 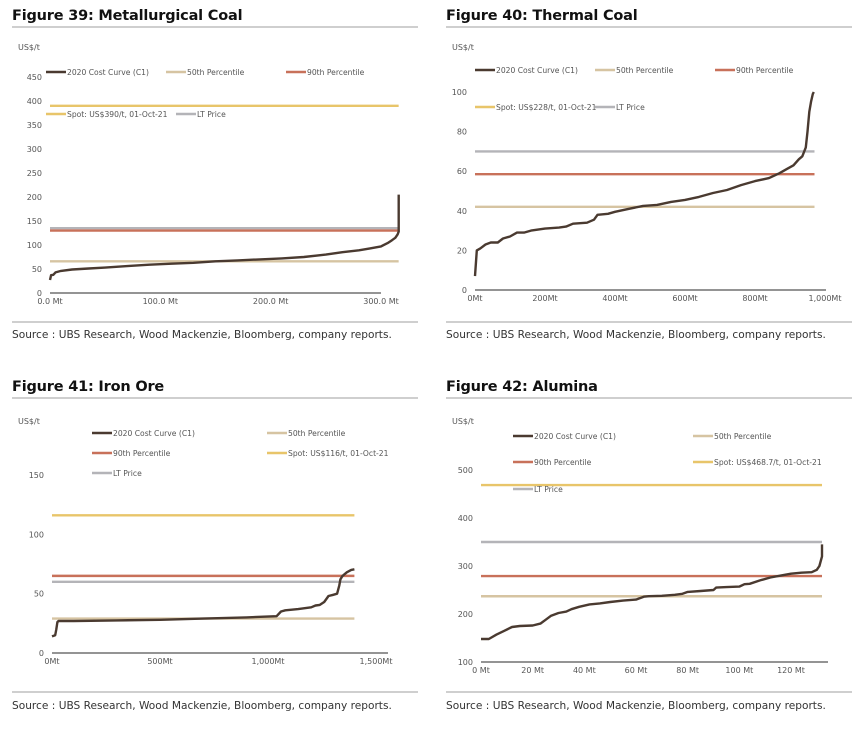 I want to click on x-tick-label: 0.0 Mt, so click(x=49, y=301).